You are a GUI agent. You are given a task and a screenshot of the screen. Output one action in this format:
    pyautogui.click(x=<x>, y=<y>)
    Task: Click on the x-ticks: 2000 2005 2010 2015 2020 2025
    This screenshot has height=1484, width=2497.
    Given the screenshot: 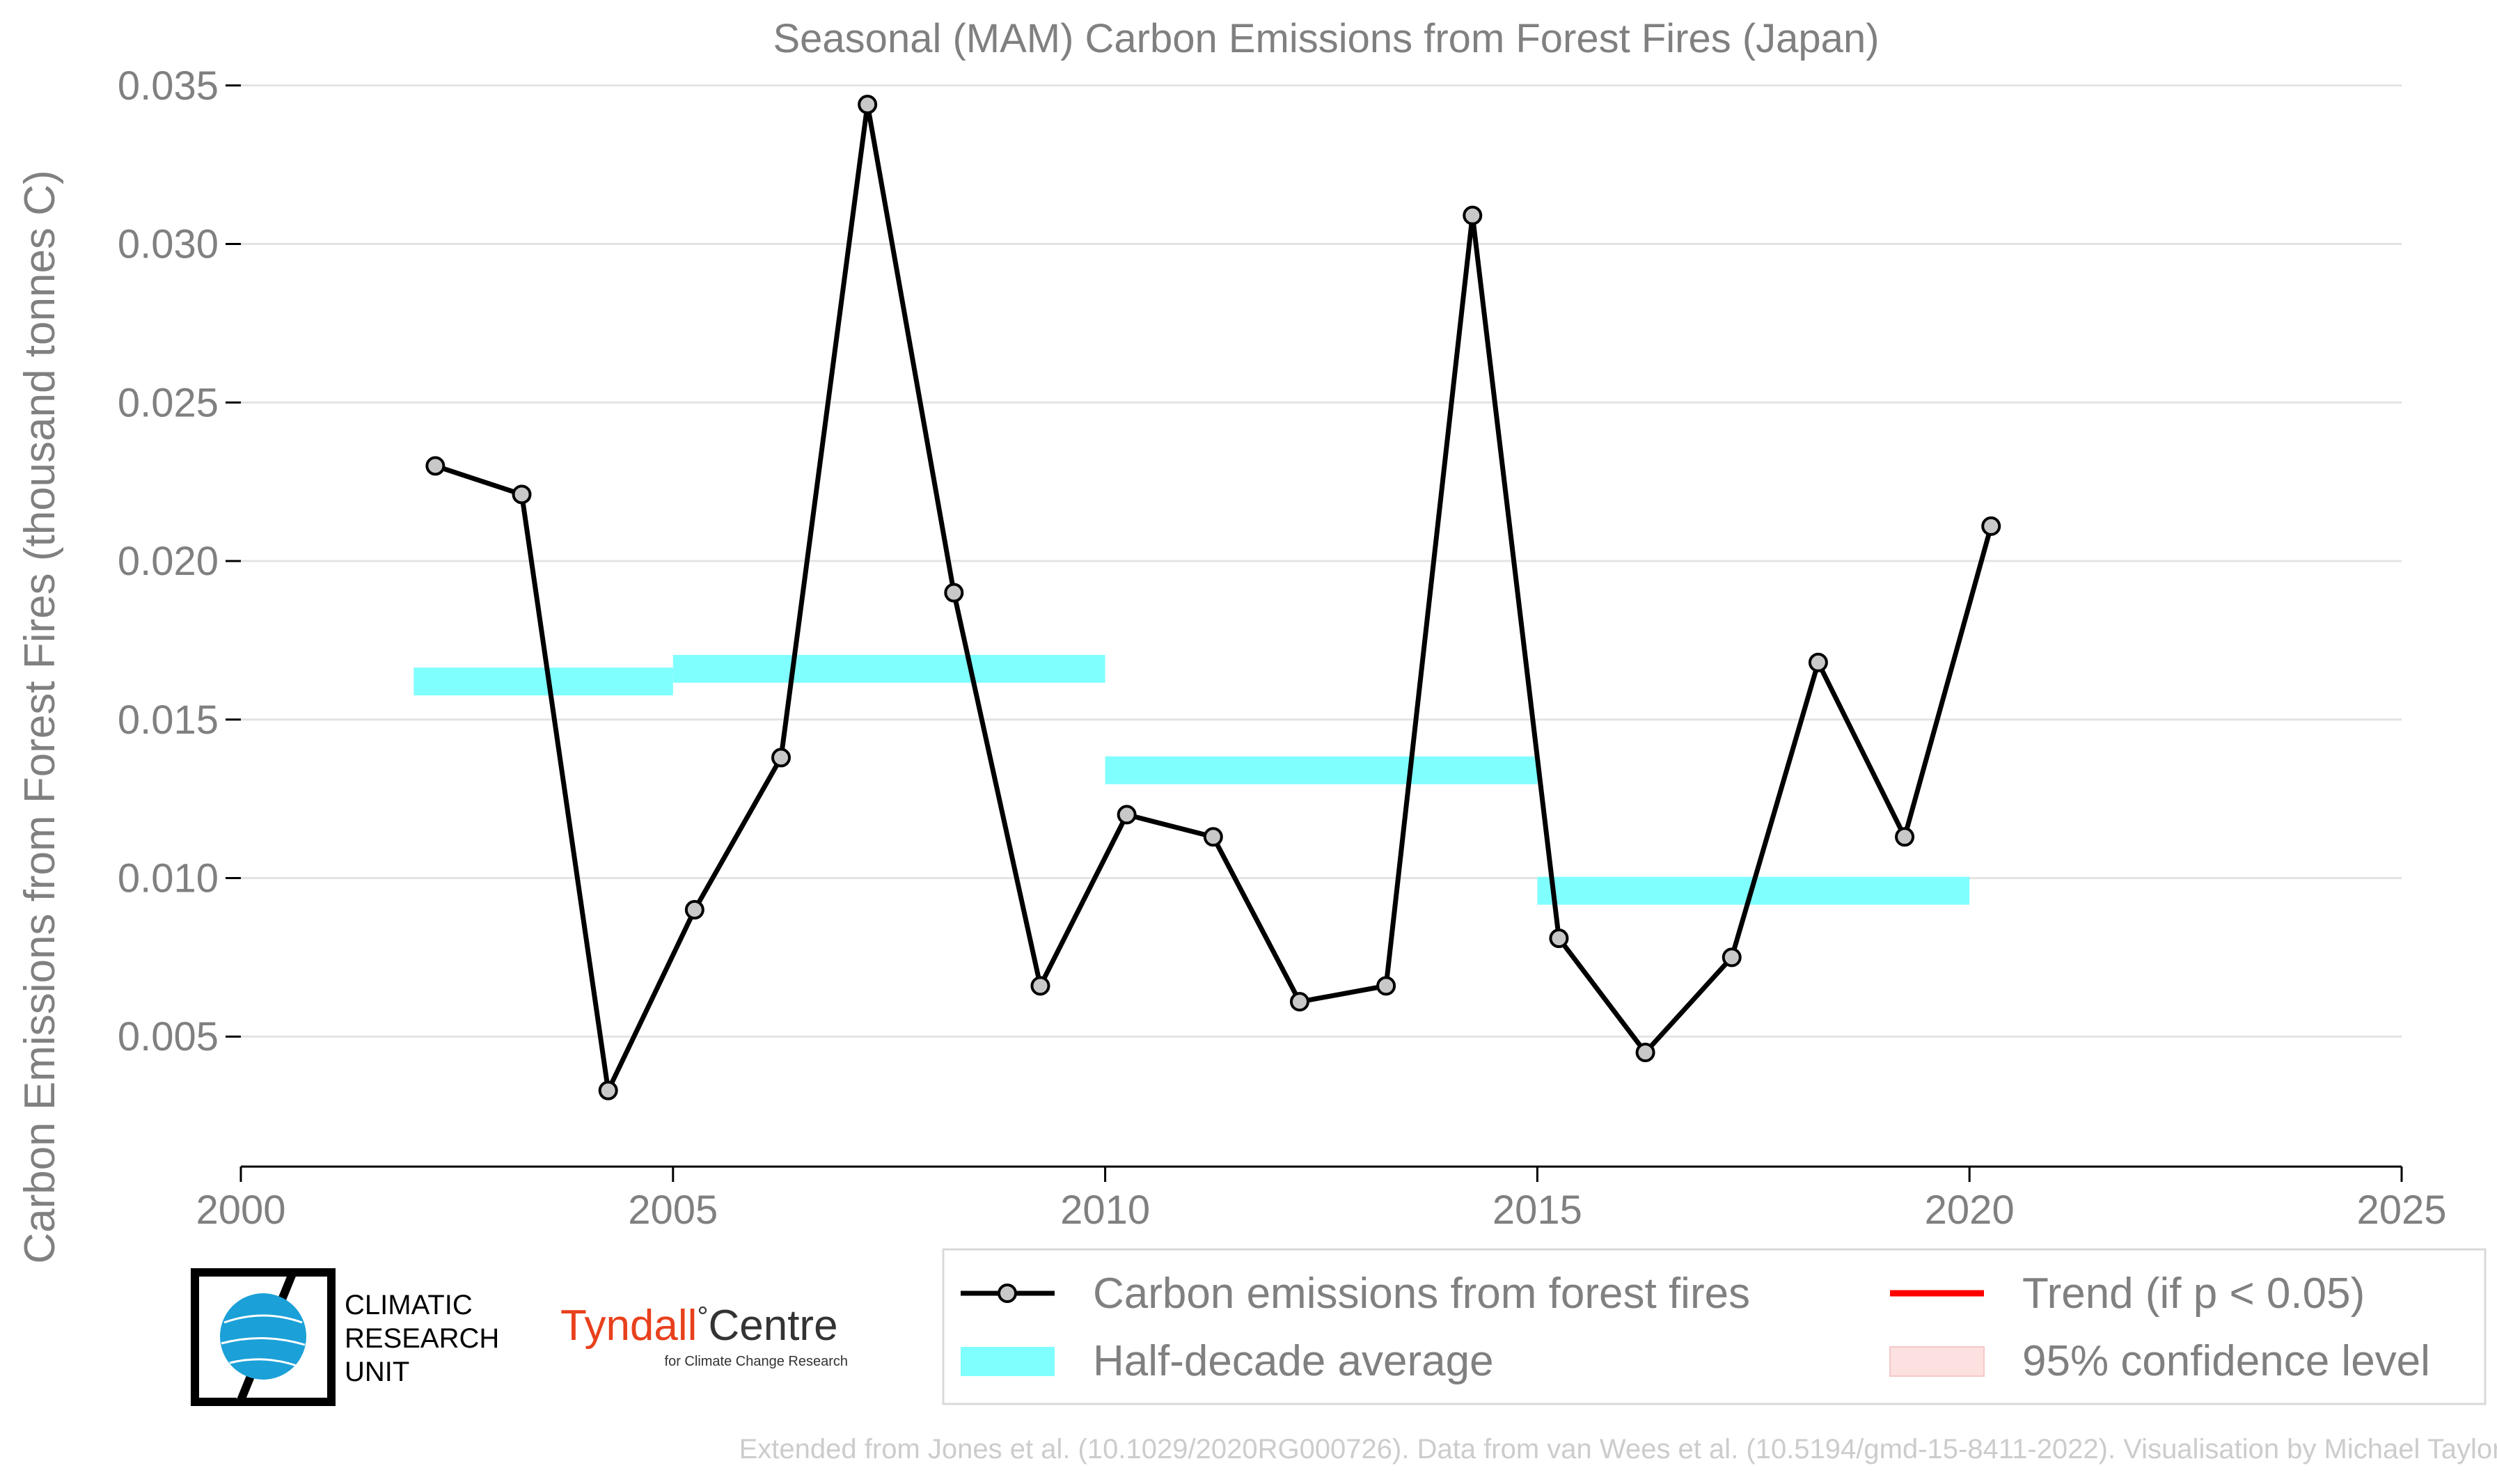 What is the action you would take?
    pyautogui.click(x=1321, y=1200)
    